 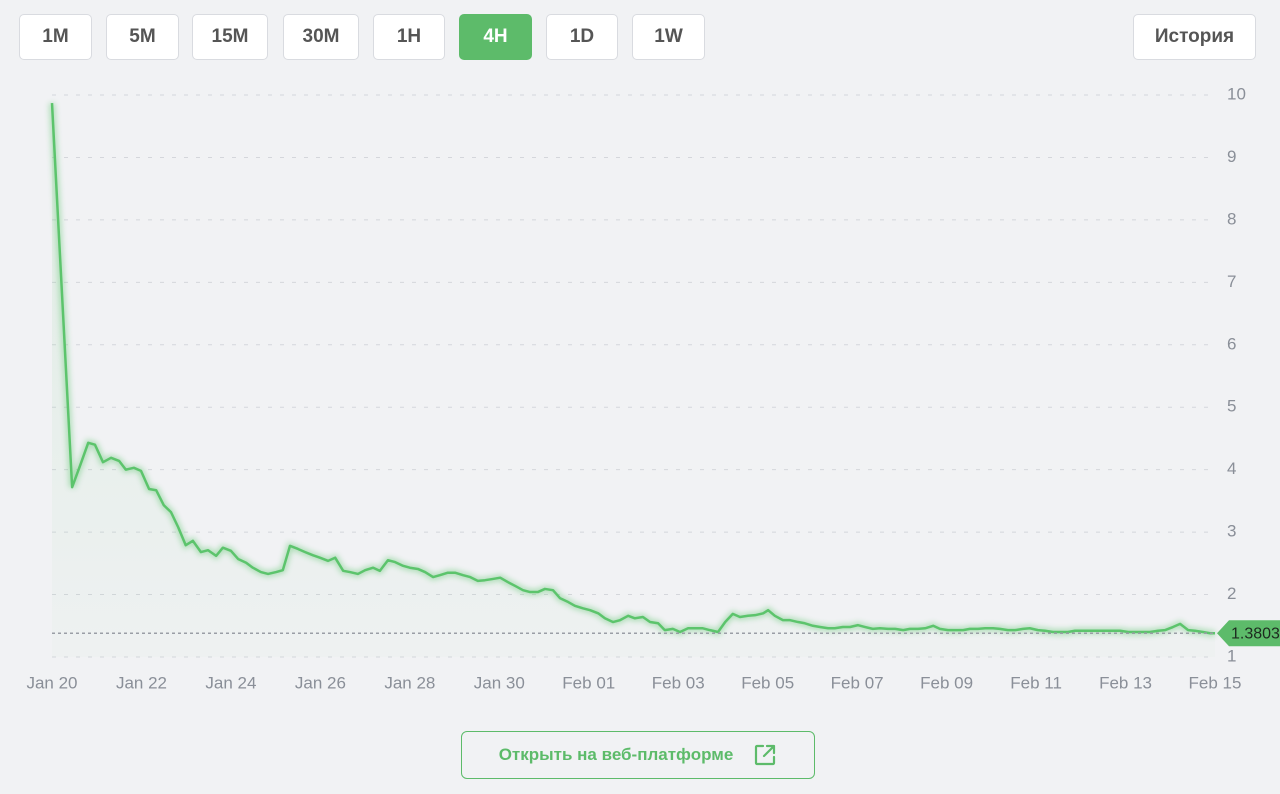 What do you see at coordinates (767, 682) in the screenshot?
I see `x-tick-label: Feb 05` at bounding box center [767, 682].